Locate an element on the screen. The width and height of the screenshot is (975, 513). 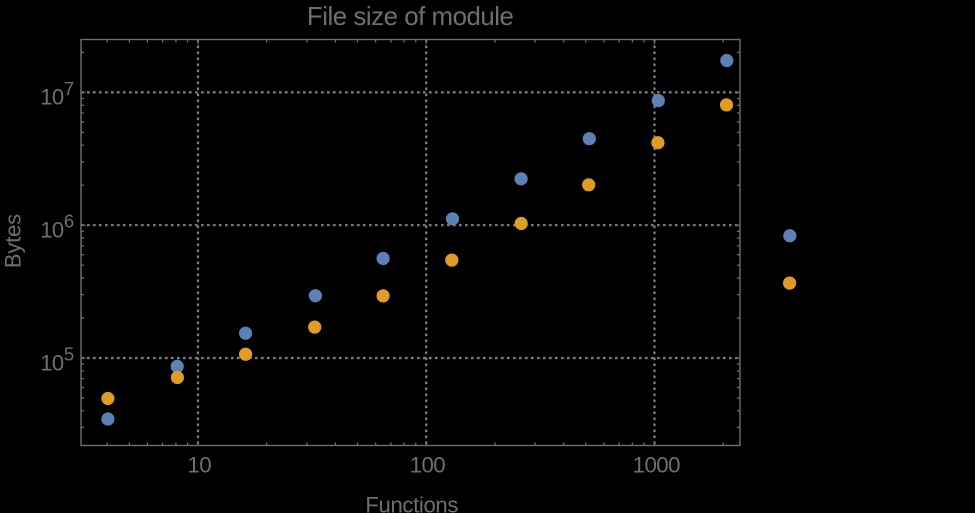
svg-text: 6 is located at coordinates (69, 221).